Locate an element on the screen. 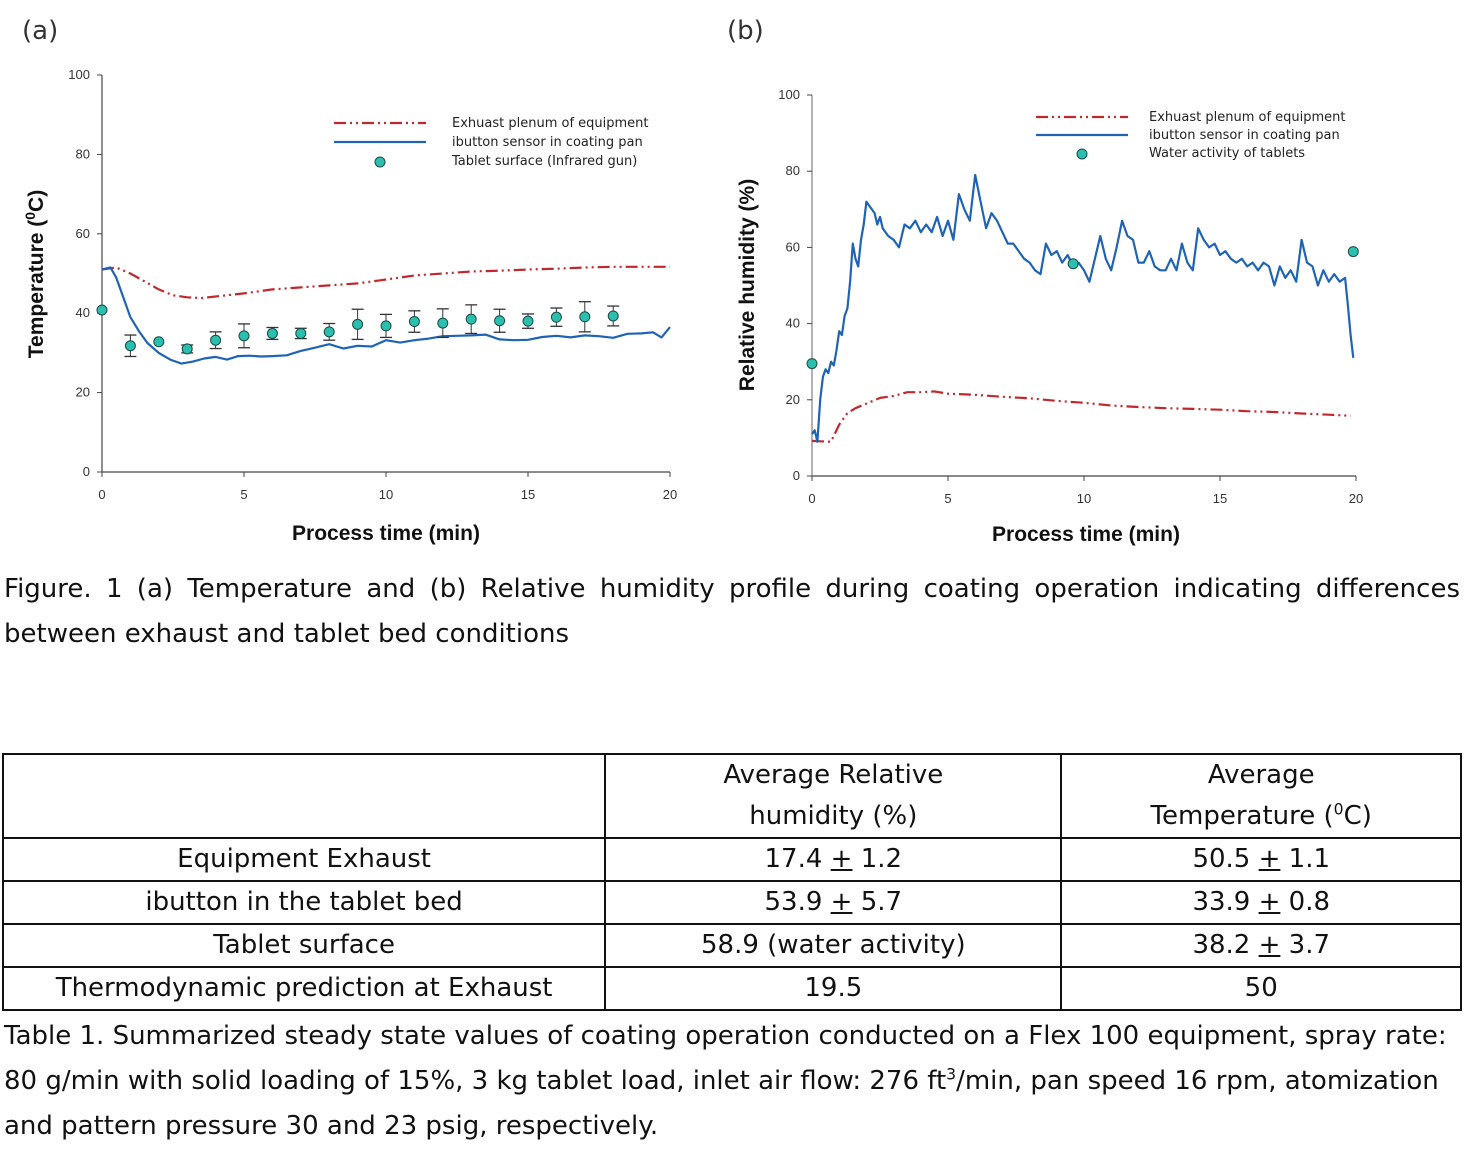  chart-a-legend-label: Exhuast plenum of equipment is located at coordinates (550, 123).